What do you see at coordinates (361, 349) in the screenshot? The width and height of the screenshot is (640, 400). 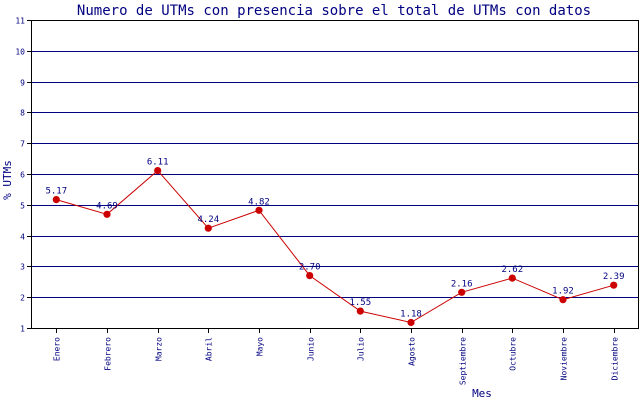 I see `x-tick-label: Julio` at bounding box center [361, 349].